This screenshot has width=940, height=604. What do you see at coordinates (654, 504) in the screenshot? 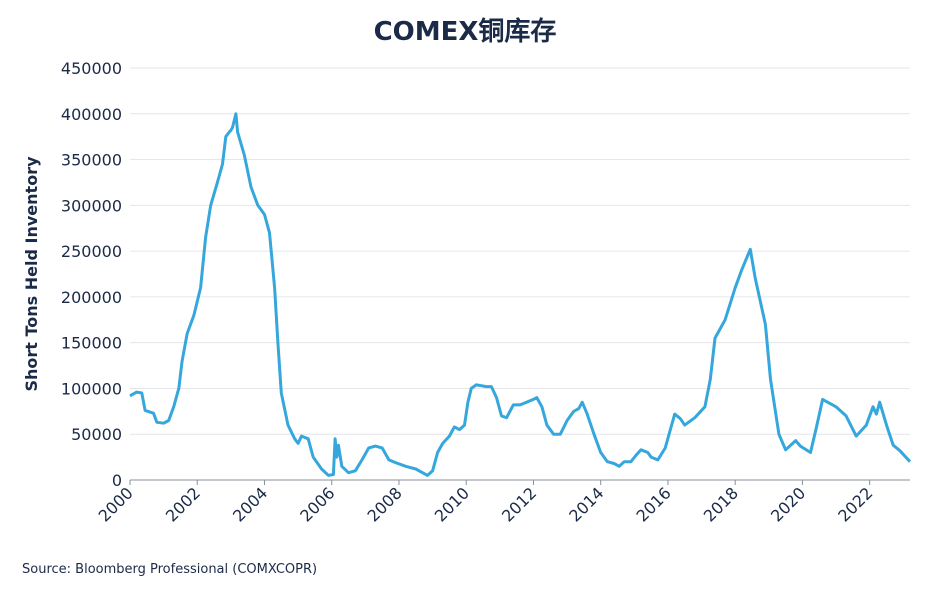
I see `x-tick-label: 2016` at bounding box center [654, 504].